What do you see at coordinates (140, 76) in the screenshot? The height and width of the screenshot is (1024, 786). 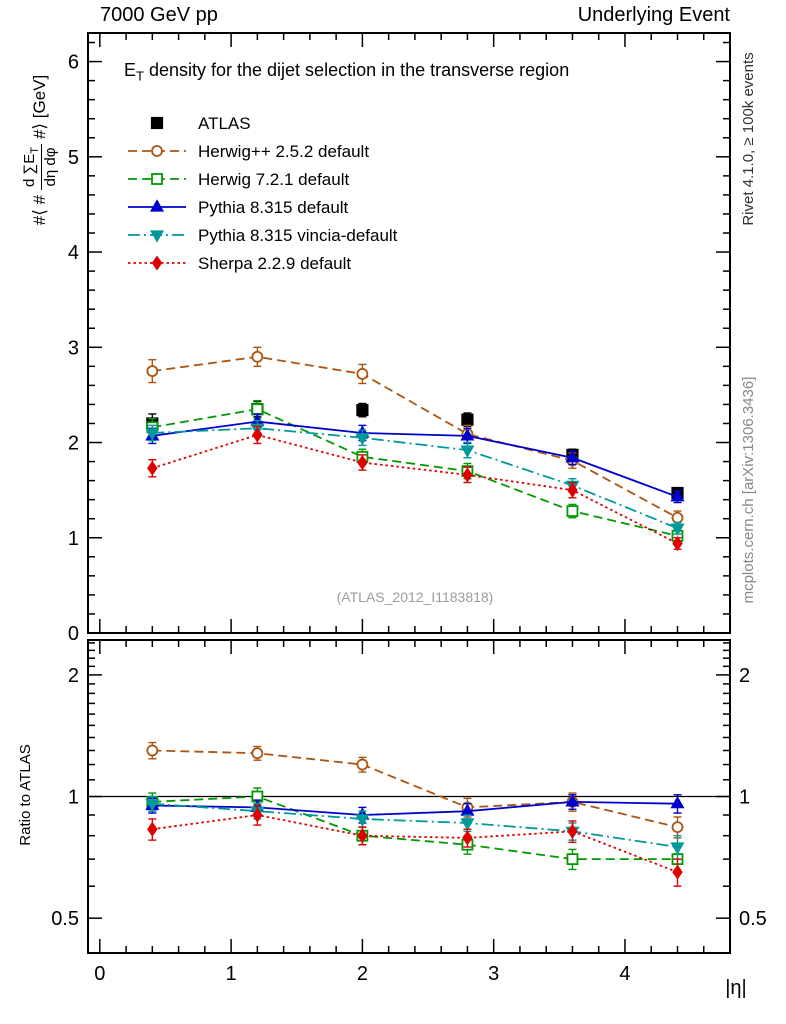 I see `plot-title-subscript: T` at bounding box center [140, 76].